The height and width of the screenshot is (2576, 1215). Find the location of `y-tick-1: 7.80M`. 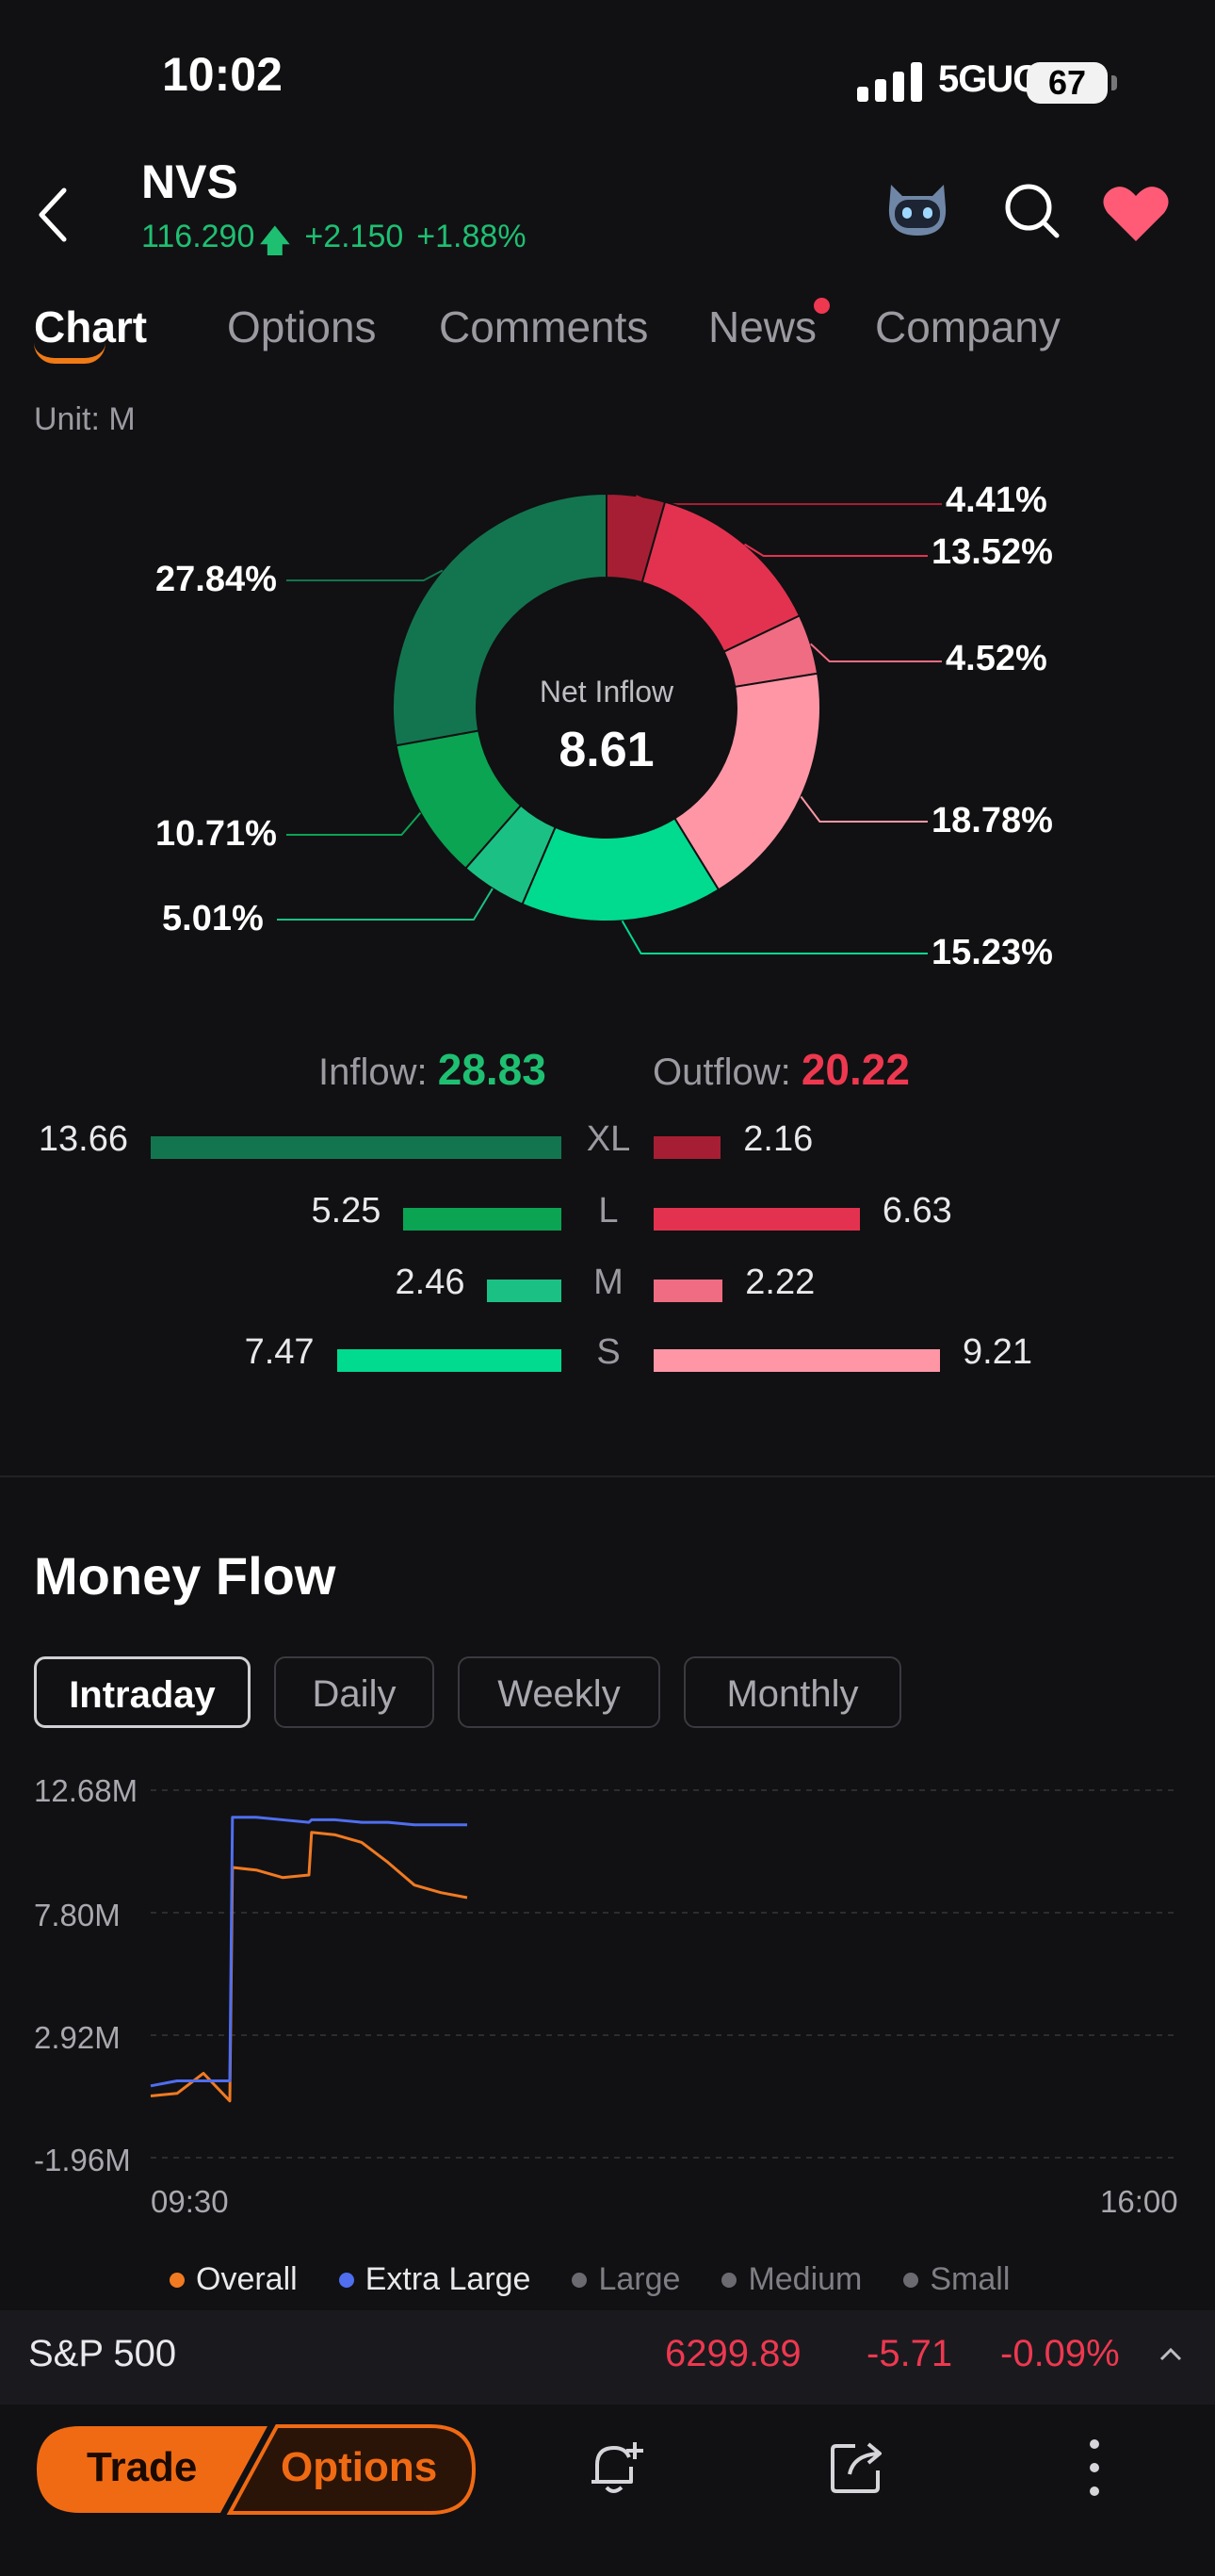

y-tick-1: 7.80M is located at coordinates (77, 1915).